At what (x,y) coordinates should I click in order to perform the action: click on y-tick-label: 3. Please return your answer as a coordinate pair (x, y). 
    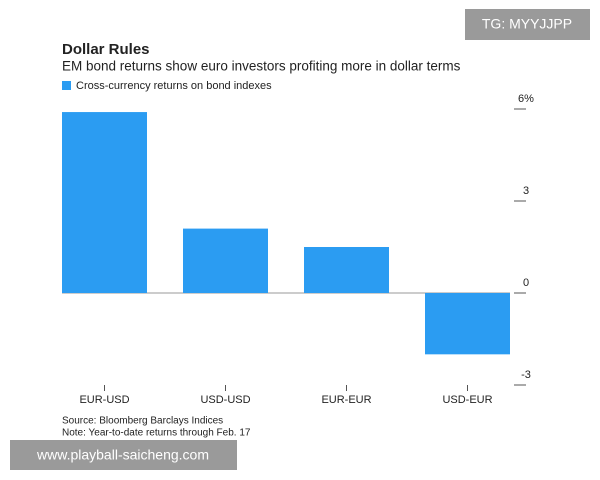
    Looking at the image, I should click on (526, 191).